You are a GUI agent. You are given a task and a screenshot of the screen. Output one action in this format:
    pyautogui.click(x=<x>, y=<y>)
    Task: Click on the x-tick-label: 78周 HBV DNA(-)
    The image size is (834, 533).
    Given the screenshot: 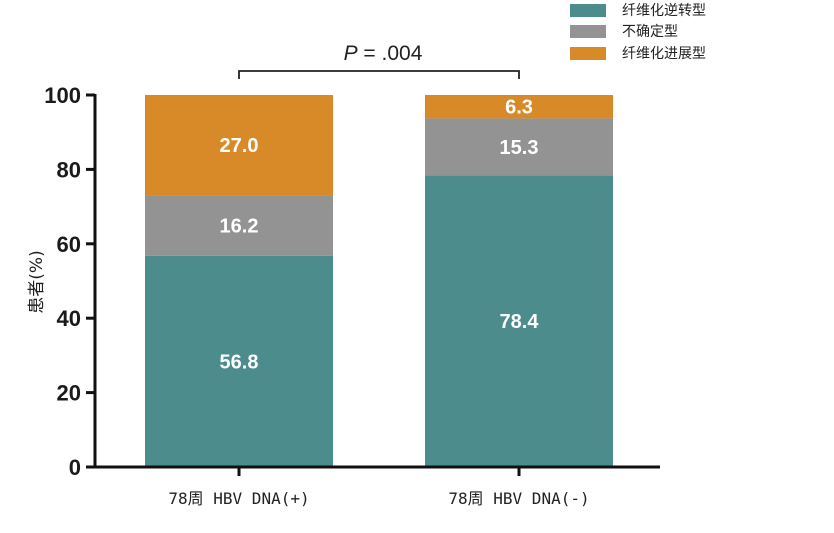 What is the action you would take?
    pyautogui.click(x=518, y=498)
    